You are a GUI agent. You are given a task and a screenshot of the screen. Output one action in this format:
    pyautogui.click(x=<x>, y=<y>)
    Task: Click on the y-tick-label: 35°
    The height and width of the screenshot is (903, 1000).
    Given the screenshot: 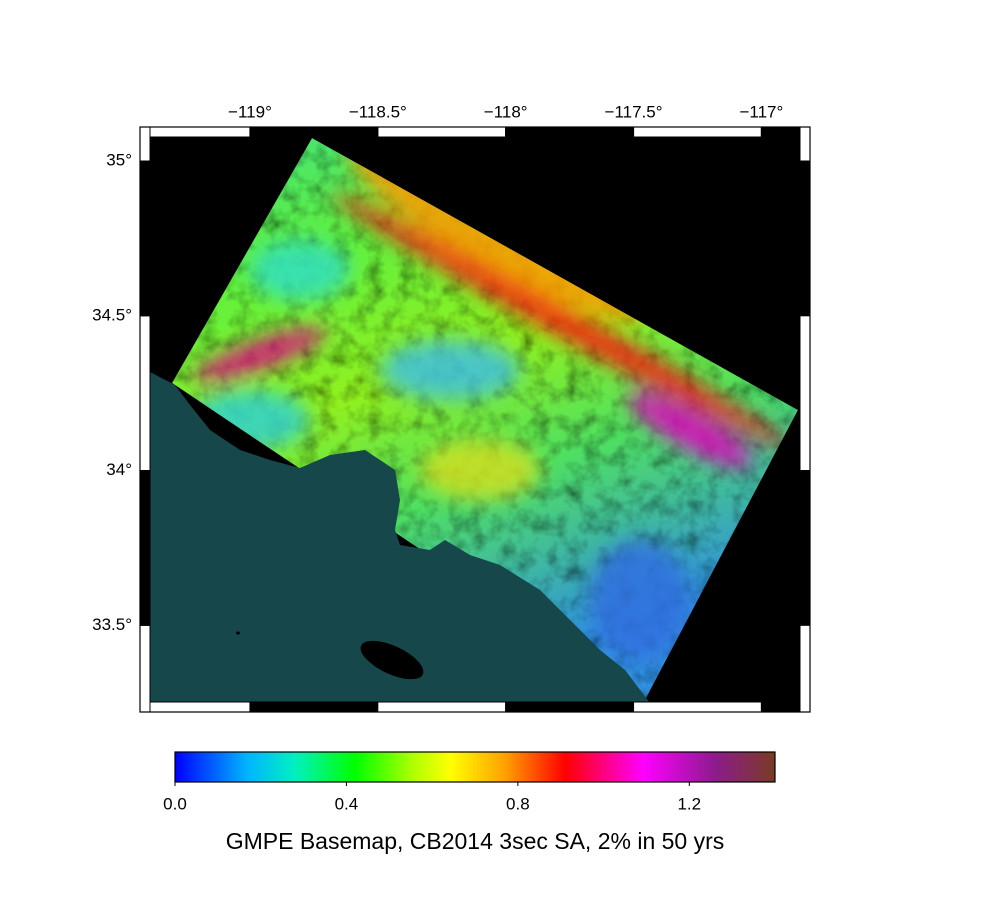 What is the action you would take?
    pyautogui.click(x=119, y=160)
    